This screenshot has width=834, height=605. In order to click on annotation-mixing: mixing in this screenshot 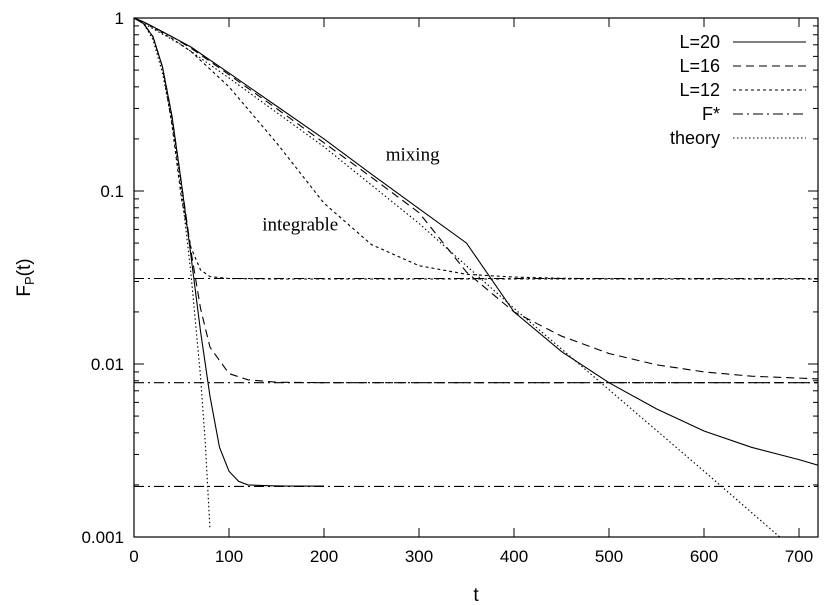, I will do `click(413, 155)`.